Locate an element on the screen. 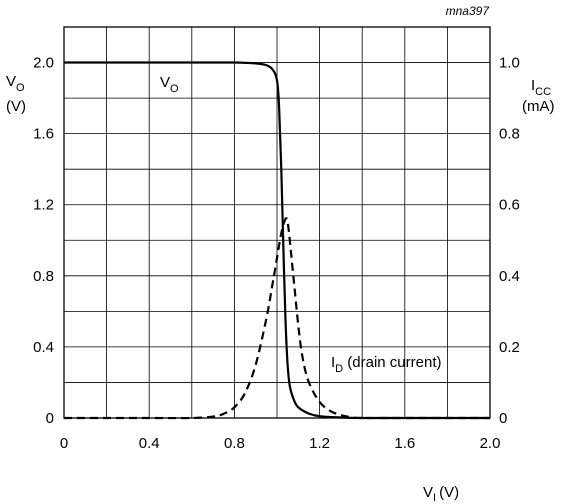 The width and height of the screenshot is (562, 504). y-left-tick-label: 1.6 is located at coordinates (43, 134).